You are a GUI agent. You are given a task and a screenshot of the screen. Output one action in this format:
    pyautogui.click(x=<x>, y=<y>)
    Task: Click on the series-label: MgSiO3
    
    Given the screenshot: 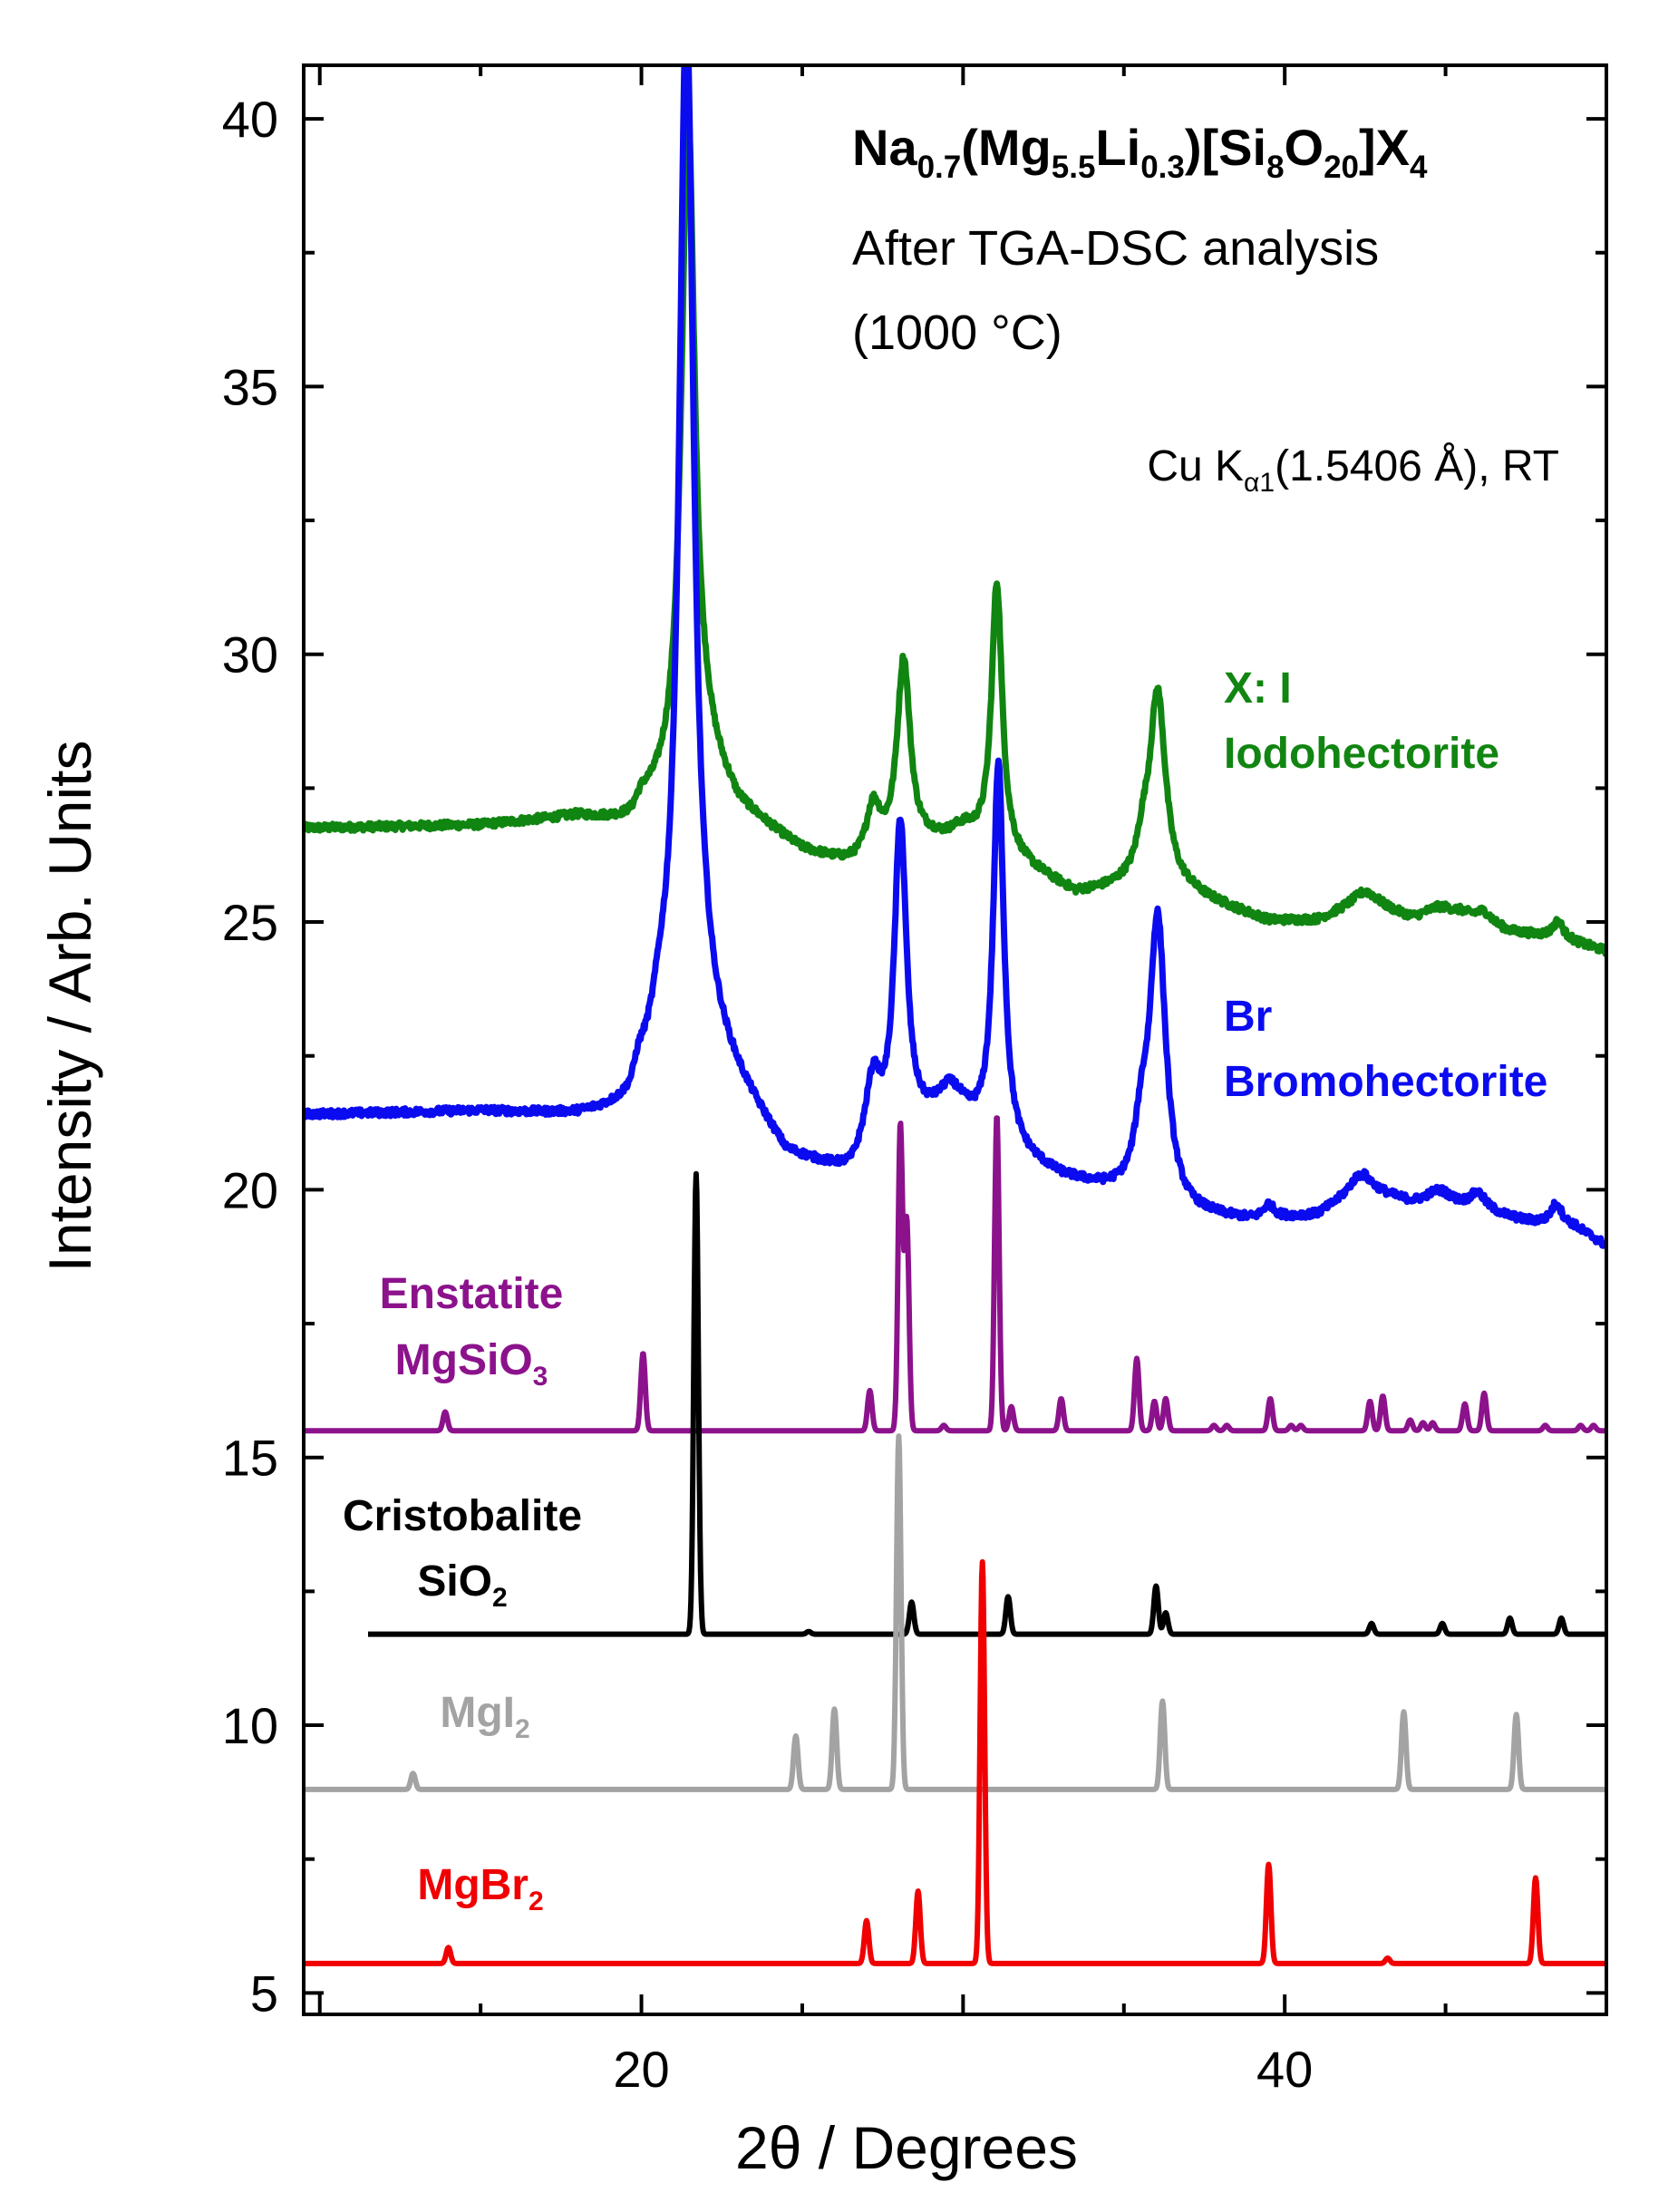 What is the action you would take?
    pyautogui.click(x=471, y=1364)
    